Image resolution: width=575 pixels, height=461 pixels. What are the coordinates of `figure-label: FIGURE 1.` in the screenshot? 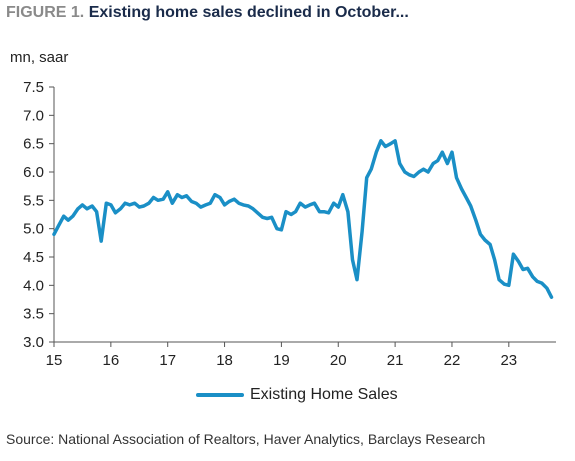 It's located at (45, 12).